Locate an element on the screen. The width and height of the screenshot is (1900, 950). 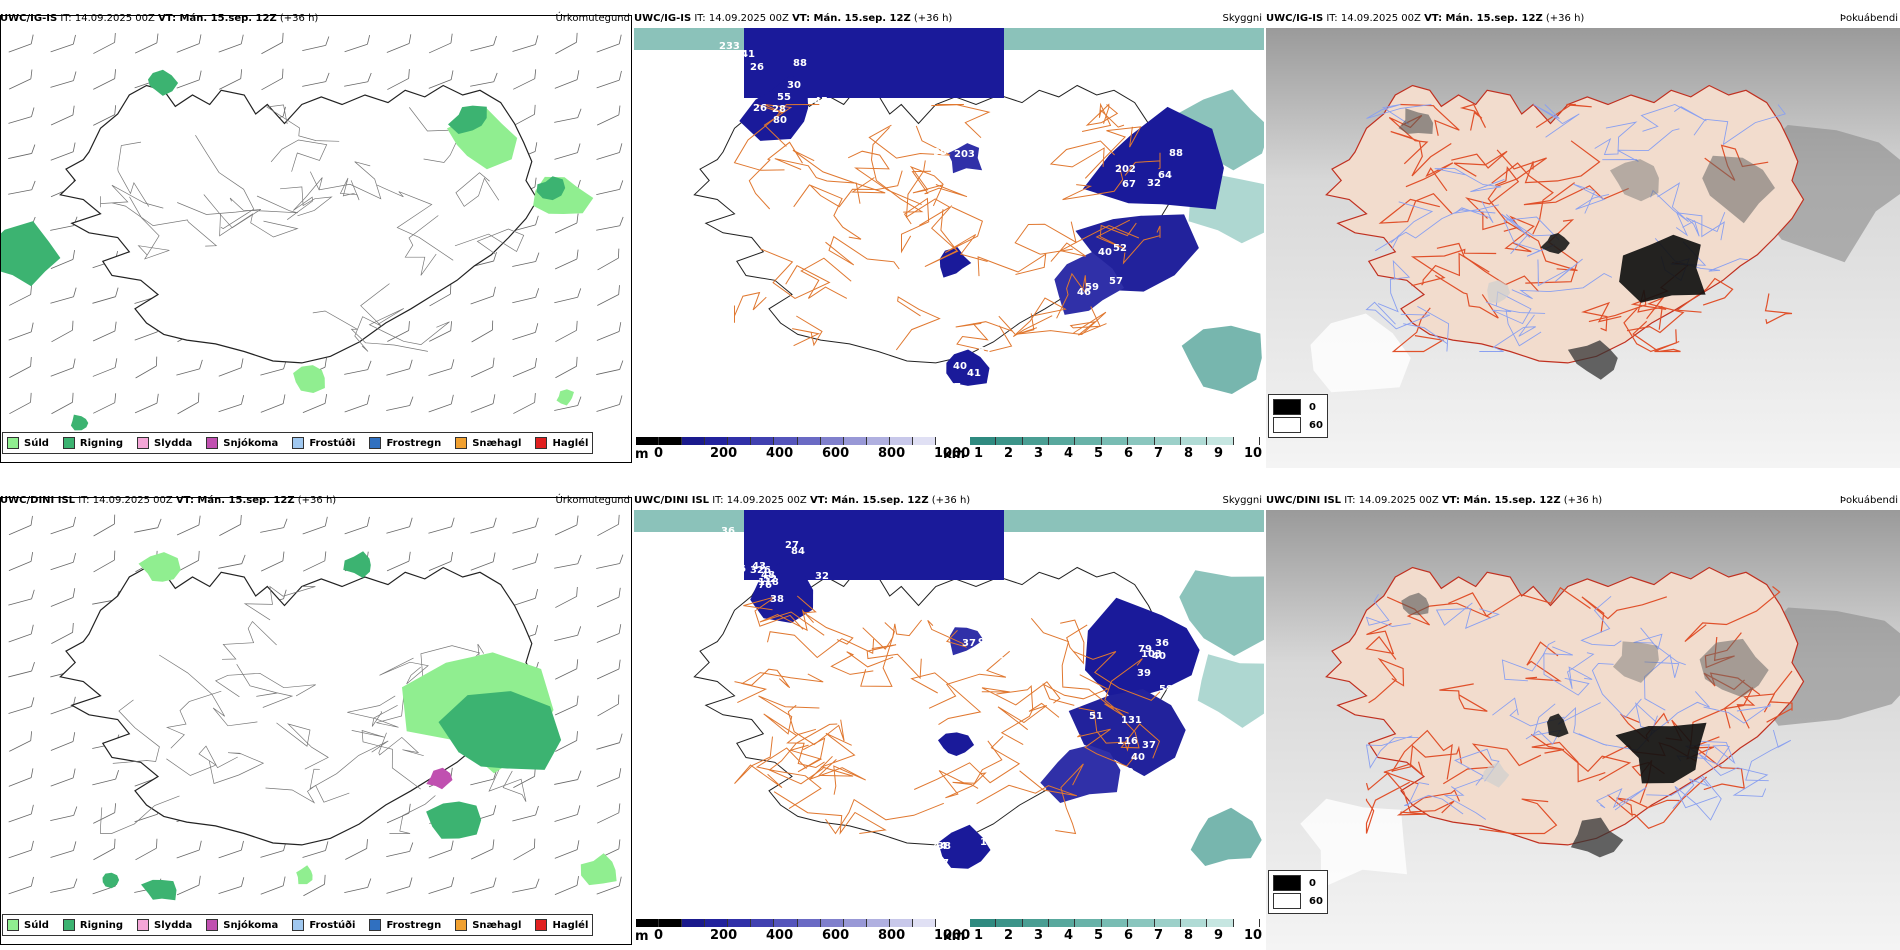
visibility-value: 48 is located at coordinates (768, 575).